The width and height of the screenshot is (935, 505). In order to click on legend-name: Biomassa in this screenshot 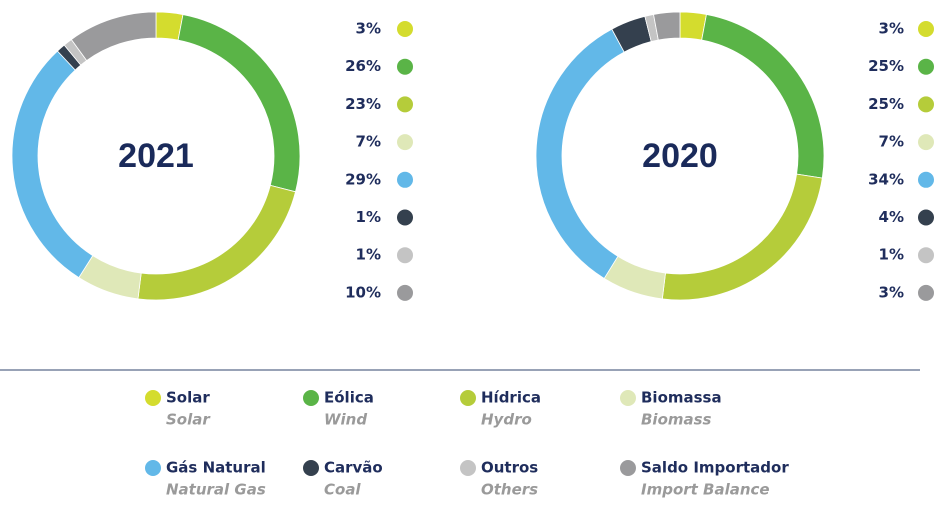, I will do `click(681, 398)`.